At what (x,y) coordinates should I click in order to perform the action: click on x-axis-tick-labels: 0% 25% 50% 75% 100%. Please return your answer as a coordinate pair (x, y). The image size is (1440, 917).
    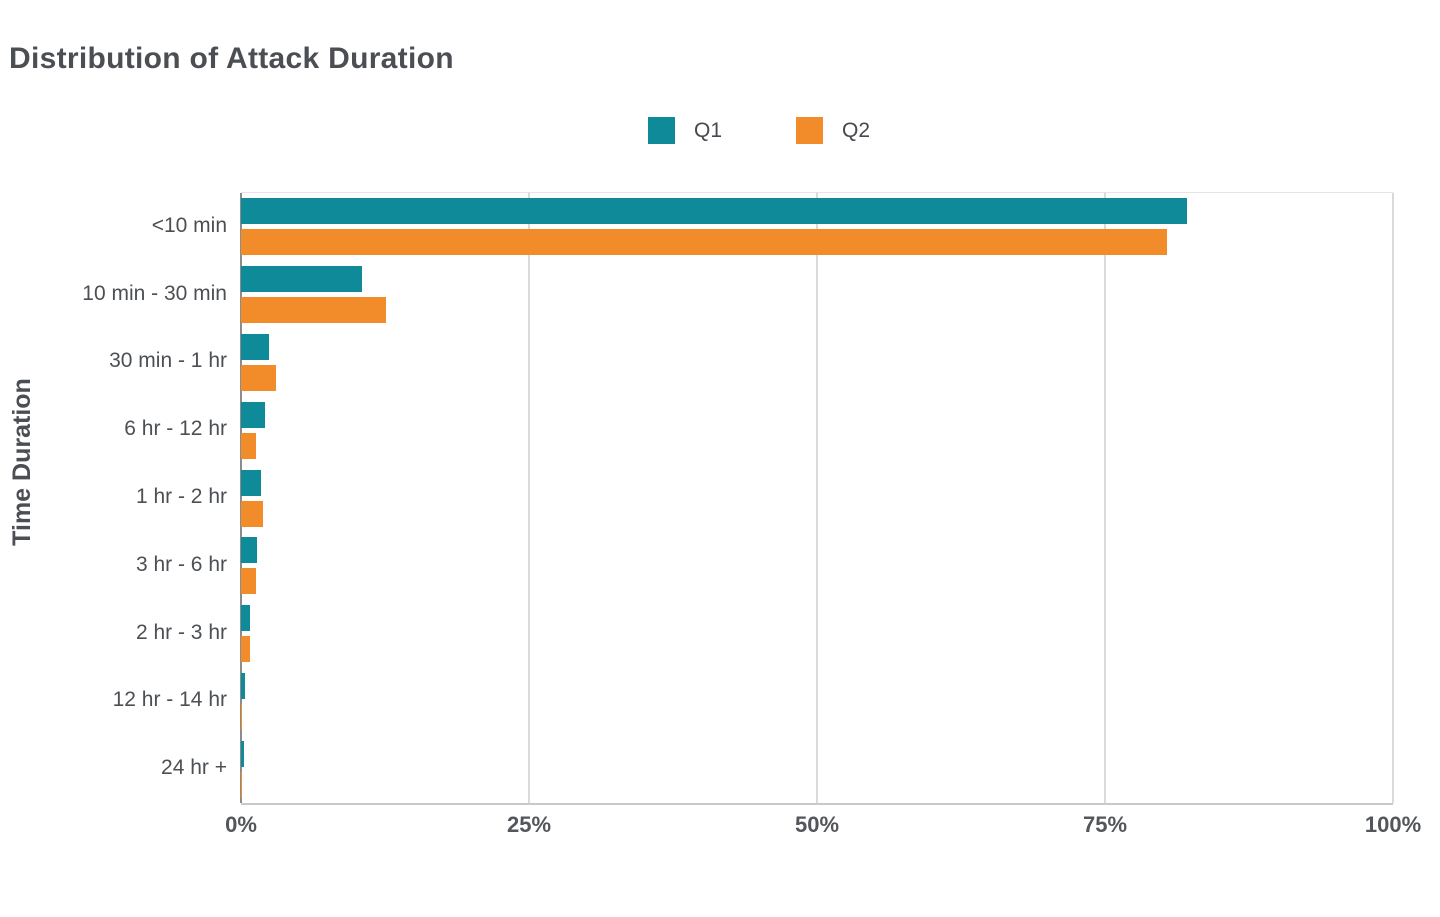
    Looking at the image, I should click on (823, 829).